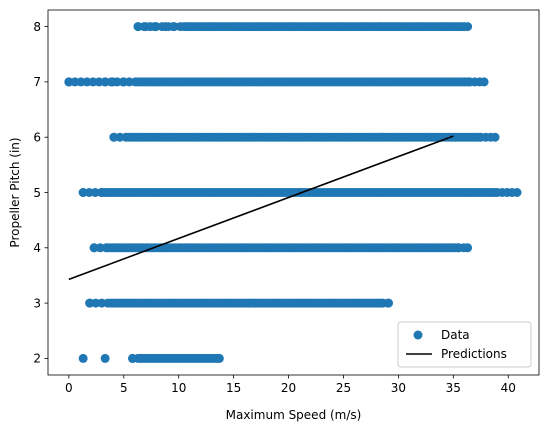  Describe the element at coordinates (37, 27) in the screenshot. I see `y-tick-label: 8` at that location.